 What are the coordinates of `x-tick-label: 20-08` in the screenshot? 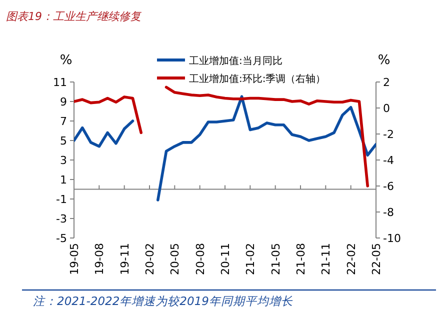 It's located at (200, 259).